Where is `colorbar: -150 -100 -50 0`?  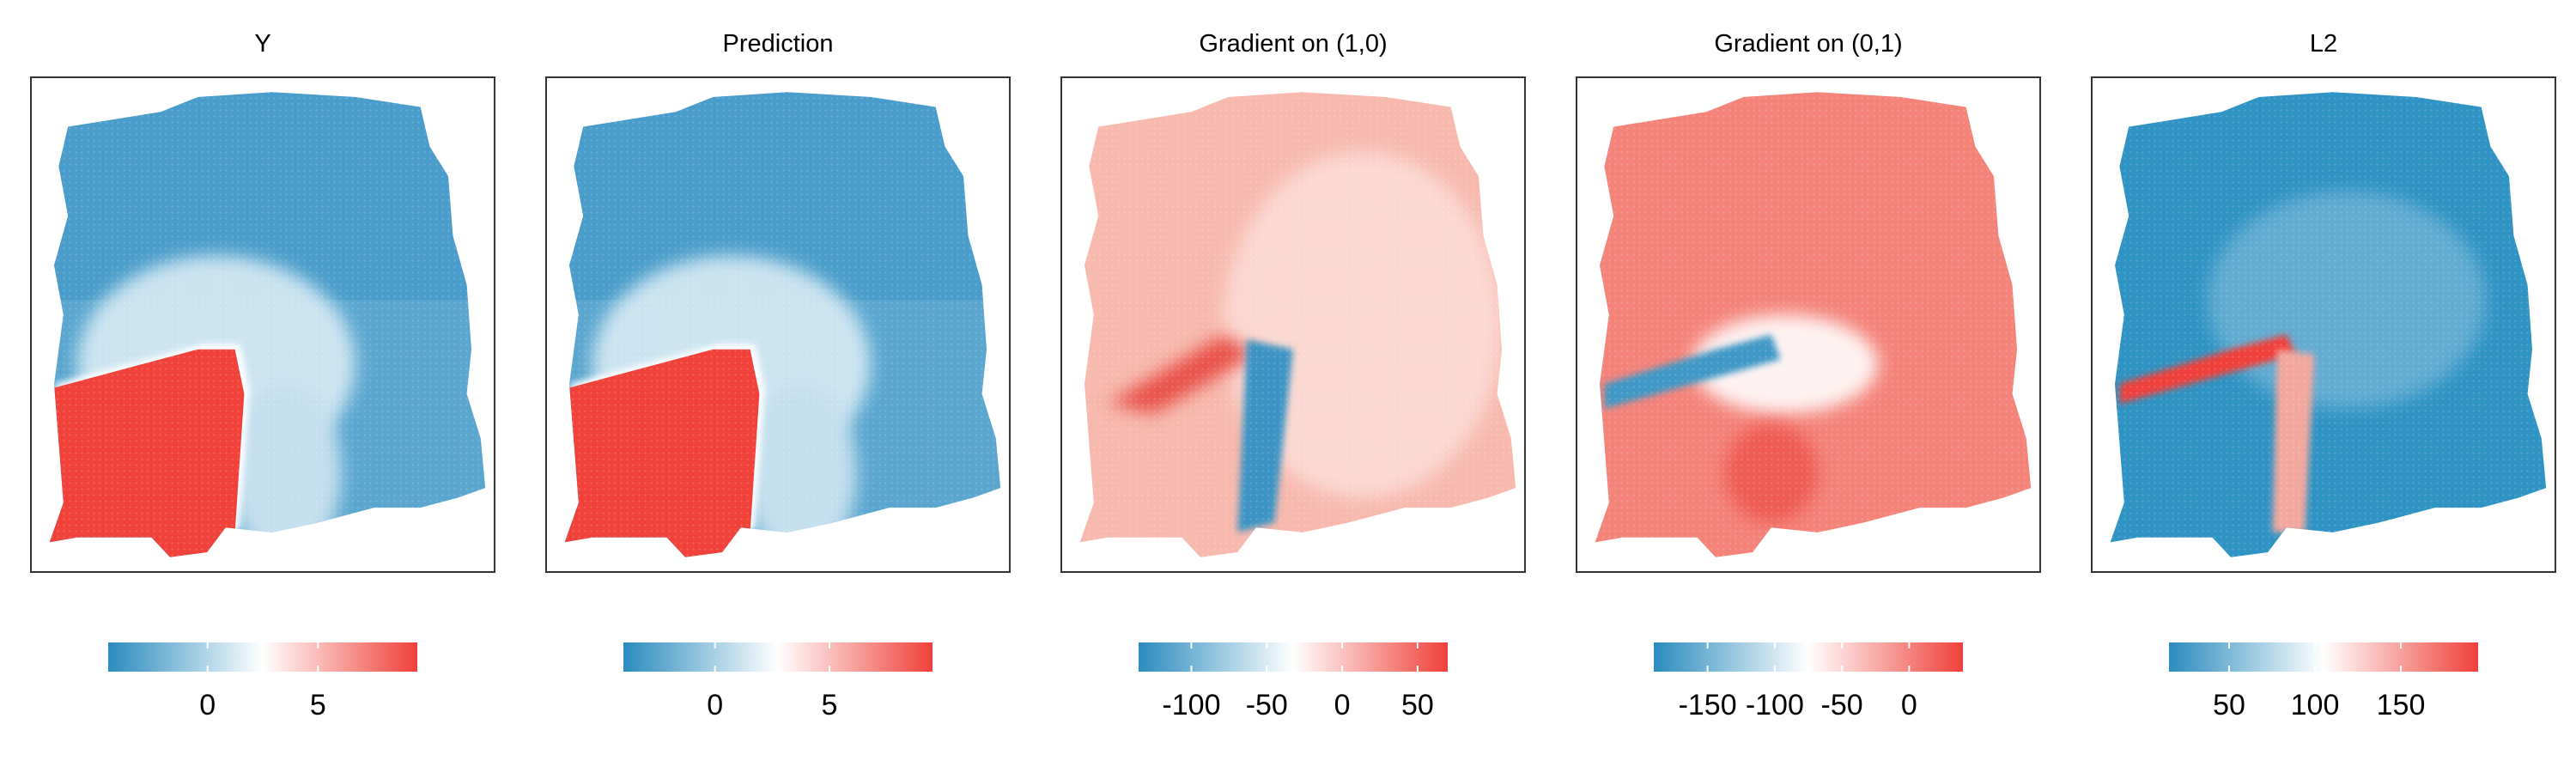 colorbar: -150 -100 -50 0 is located at coordinates (1808, 681).